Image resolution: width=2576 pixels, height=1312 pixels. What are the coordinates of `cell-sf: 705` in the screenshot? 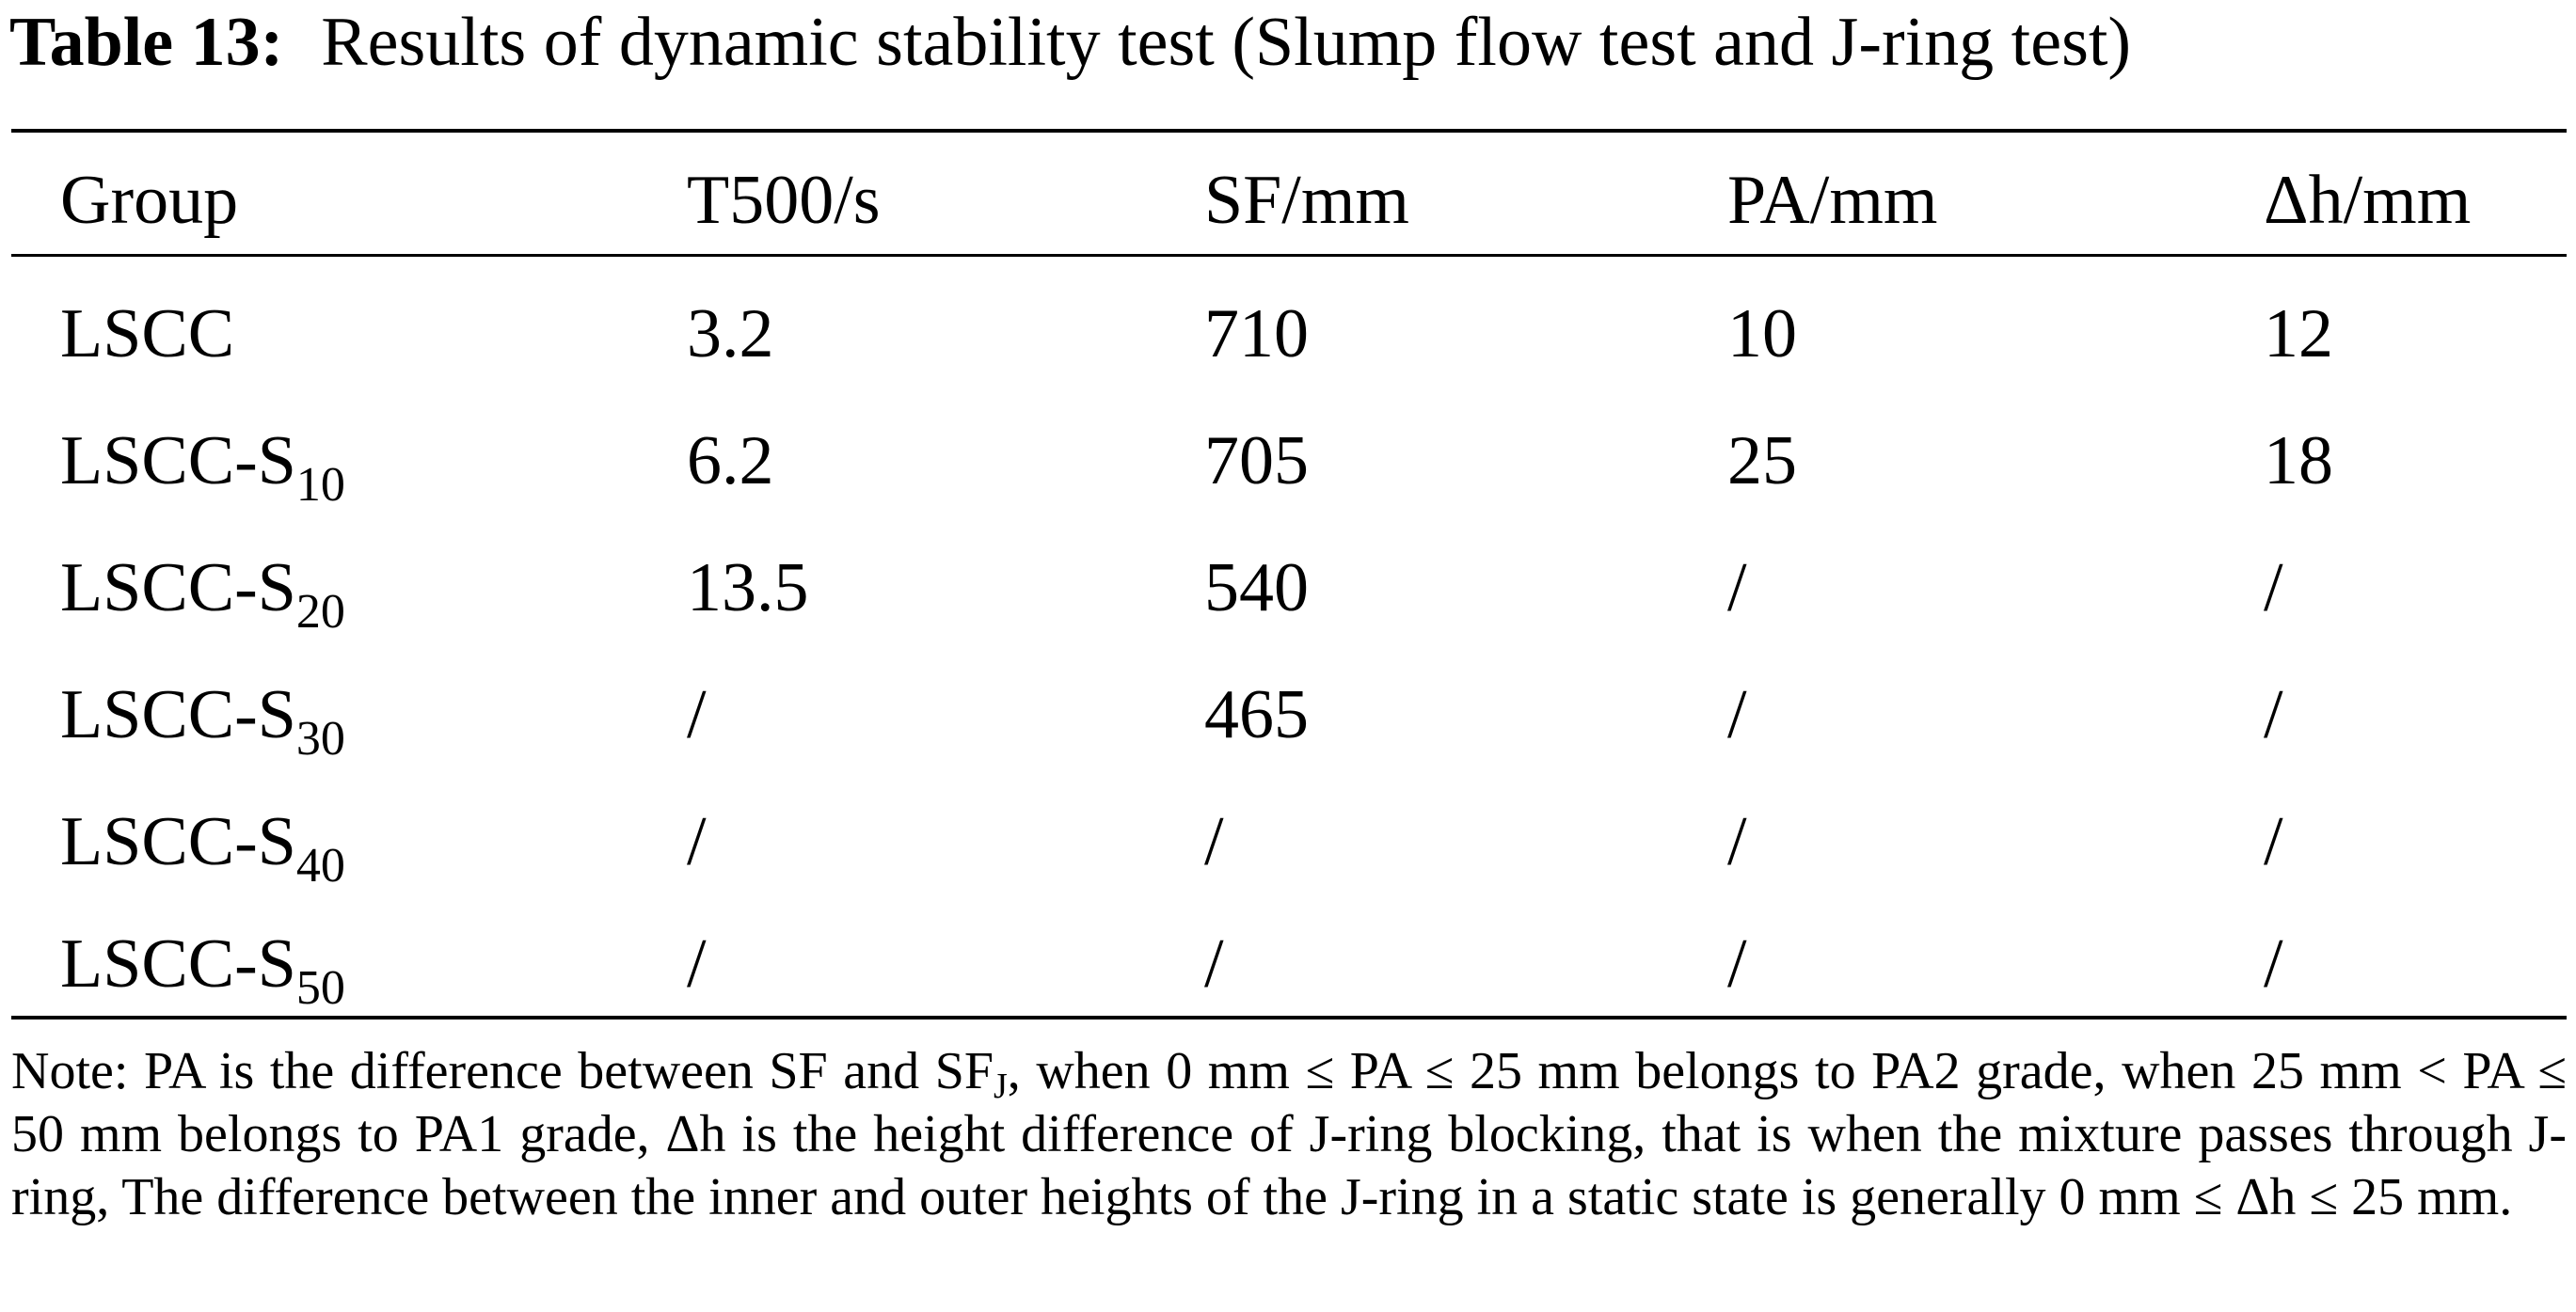 It's located at (1256, 460).